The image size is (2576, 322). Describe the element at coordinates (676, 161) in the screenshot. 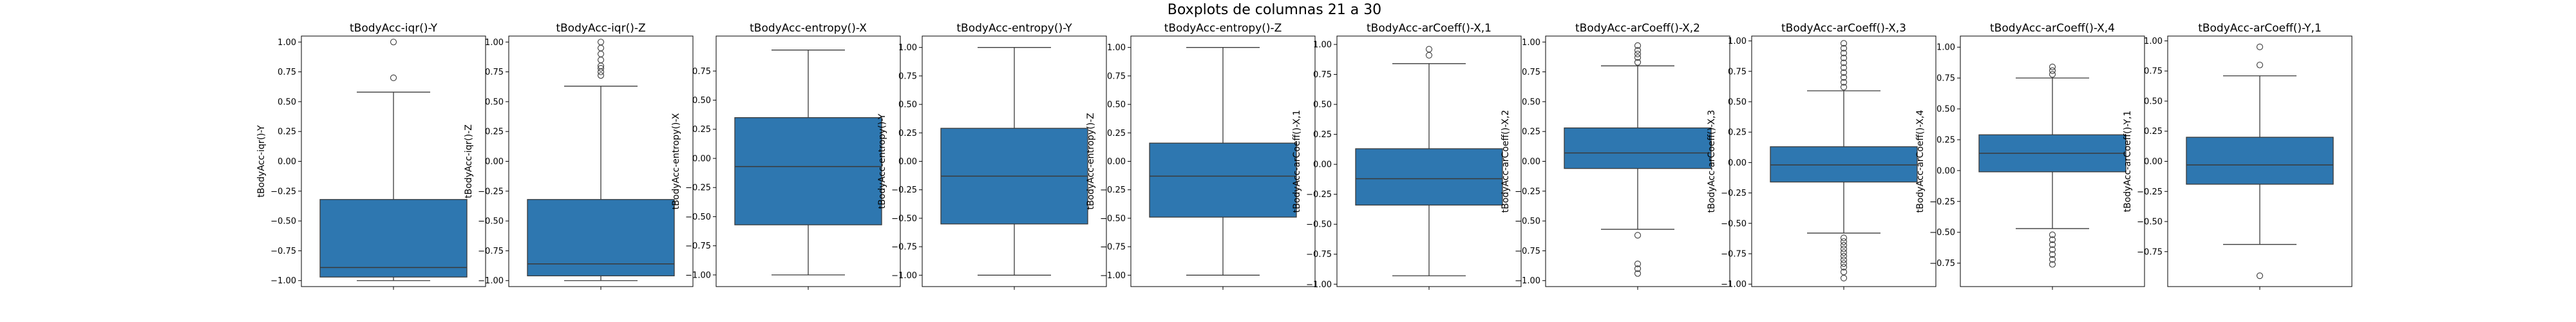

I see `y-axis-label: tBodyAcc-entropy()-X` at that location.